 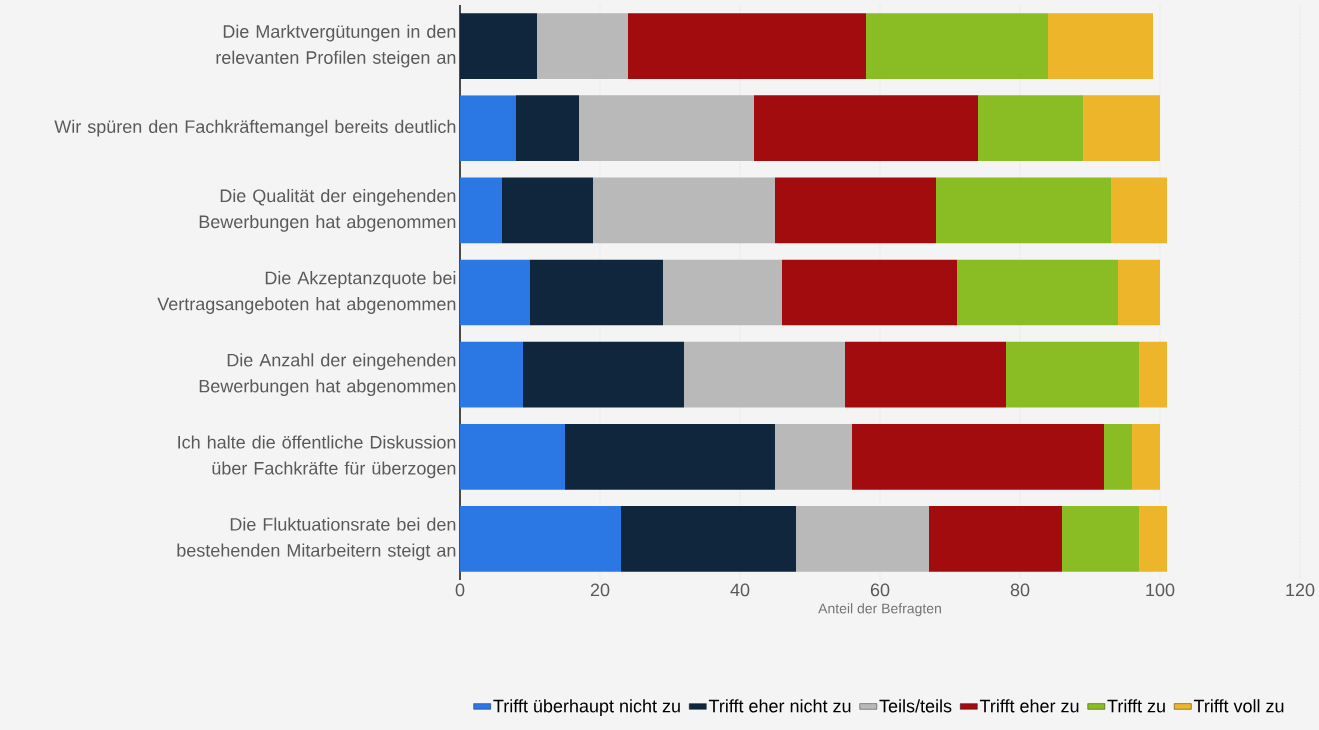 I want to click on y-tick-label: Die Marktvergütungen in den relevanten Profilen steigen an, so click(x=336, y=46).